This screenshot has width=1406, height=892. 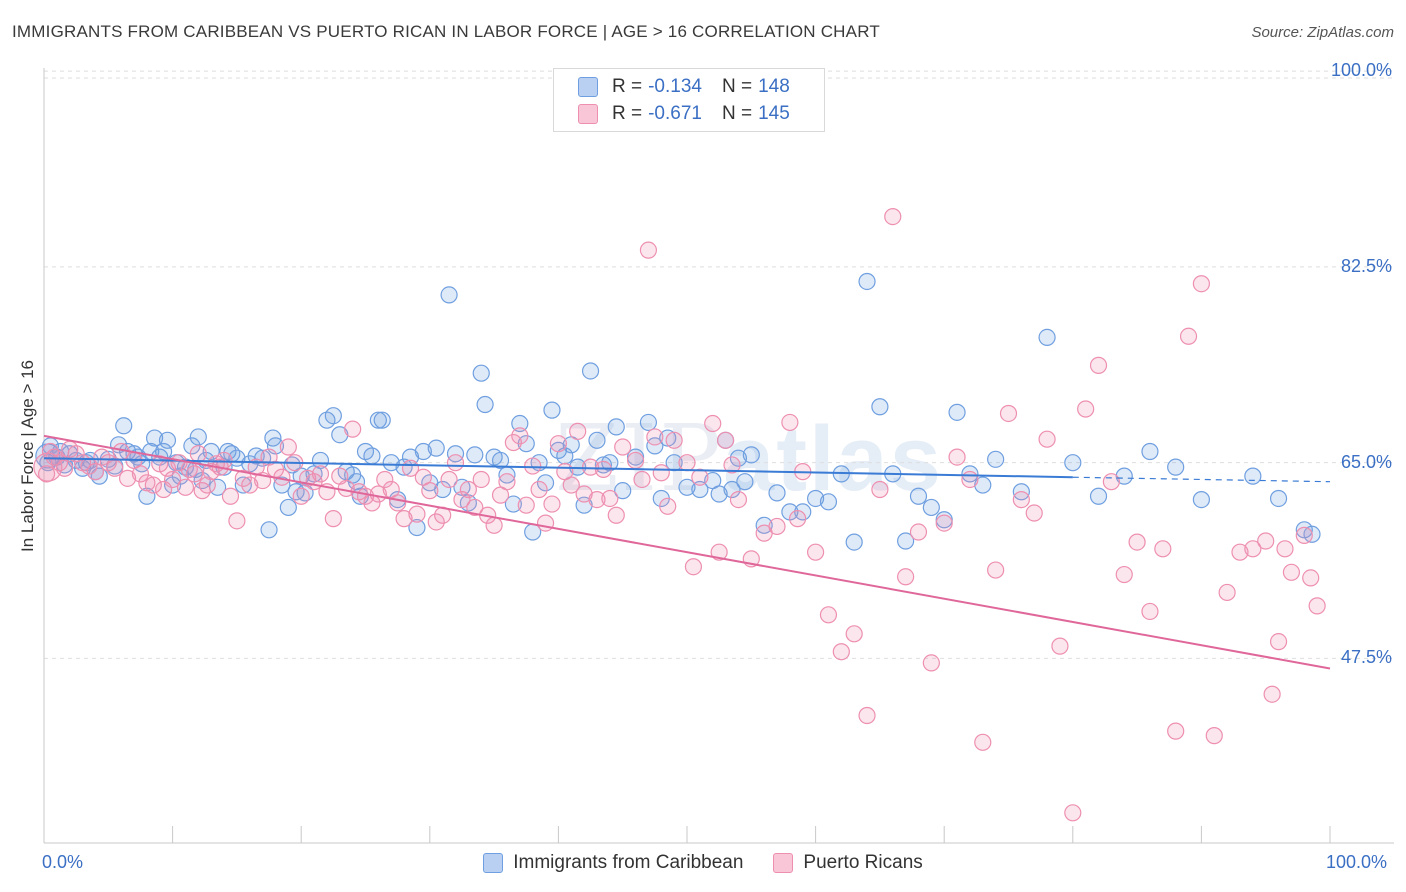 I want to click on legend-n-value: 148, so click(x=774, y=86).